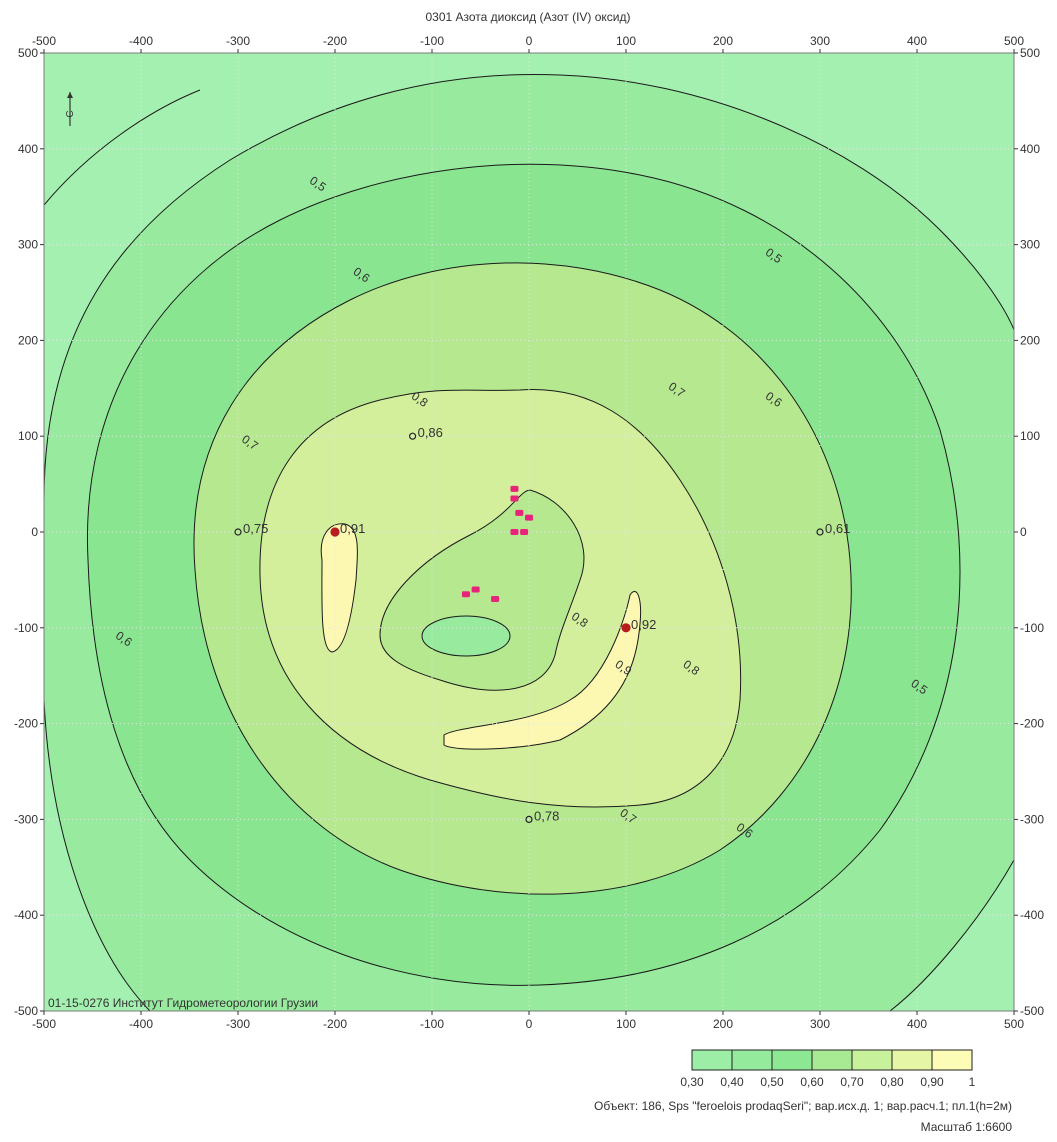 The width and height of the screenshot is (1057, 1142). What do you see at coordinates (723, 41) in the screenshot?
I see `x-tick-label-top: 200` at bounding box center [723, 41].